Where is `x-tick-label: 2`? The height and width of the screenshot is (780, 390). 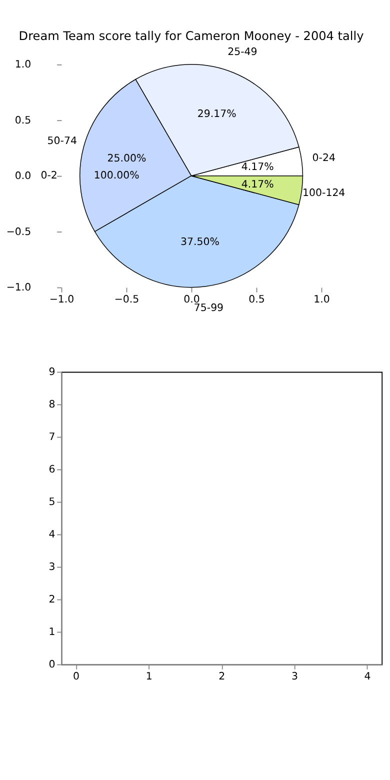 x-tick-label: 2 is located at coordinates (222, 677).